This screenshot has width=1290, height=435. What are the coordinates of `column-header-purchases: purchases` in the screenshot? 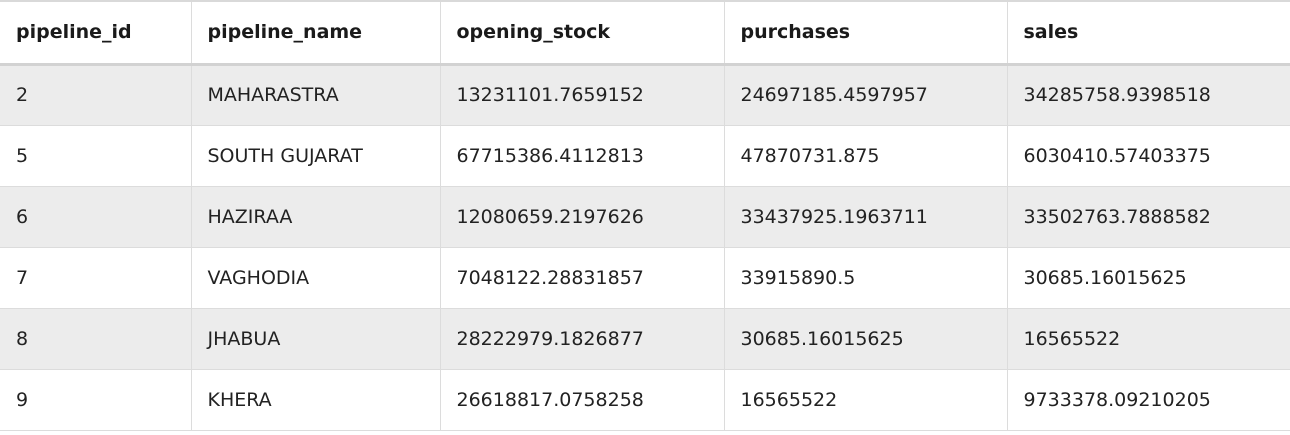 It's located at (865, 34).